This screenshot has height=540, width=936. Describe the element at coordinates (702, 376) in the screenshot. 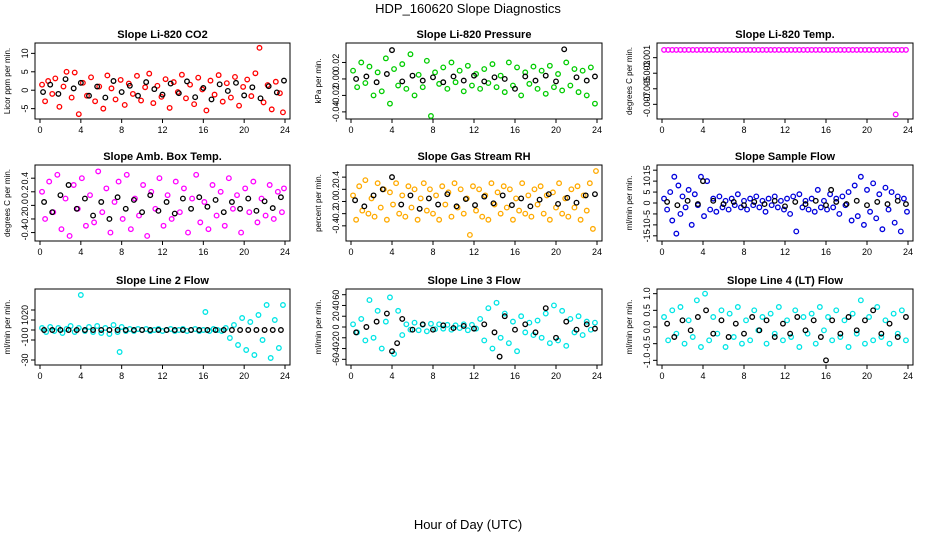

I see `x-tick-label: 4` at that location.